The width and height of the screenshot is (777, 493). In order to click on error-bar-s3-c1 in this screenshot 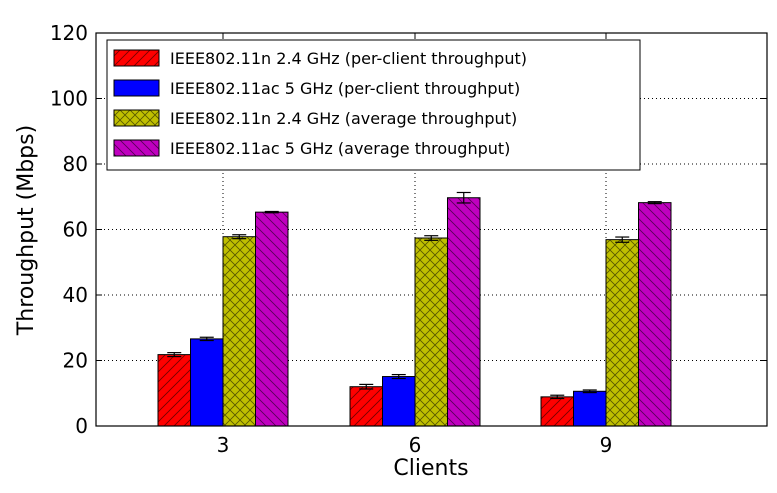, I will do `click(463, 197)`.